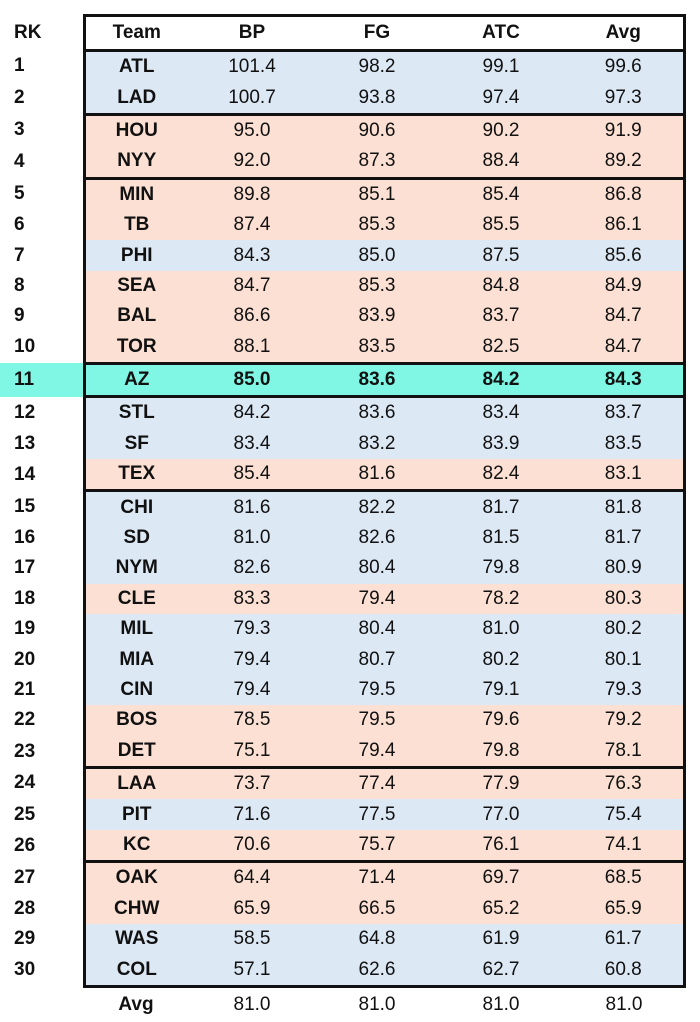 Image resolution: width=700 pixels, height=1022 pixels. Describe the element at coordinates (135, 381) in the screenshot. I see `cell-team: AZ` at that location.